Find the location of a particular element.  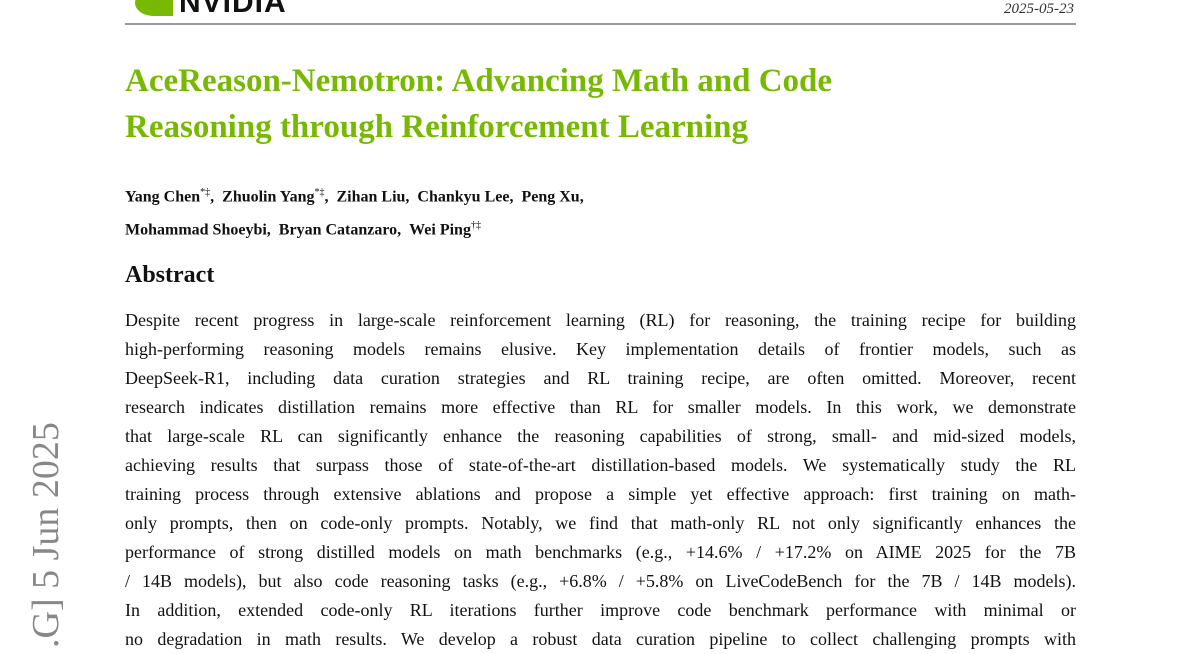

author: Chankyu Lee is located at coordinates (463, 197).